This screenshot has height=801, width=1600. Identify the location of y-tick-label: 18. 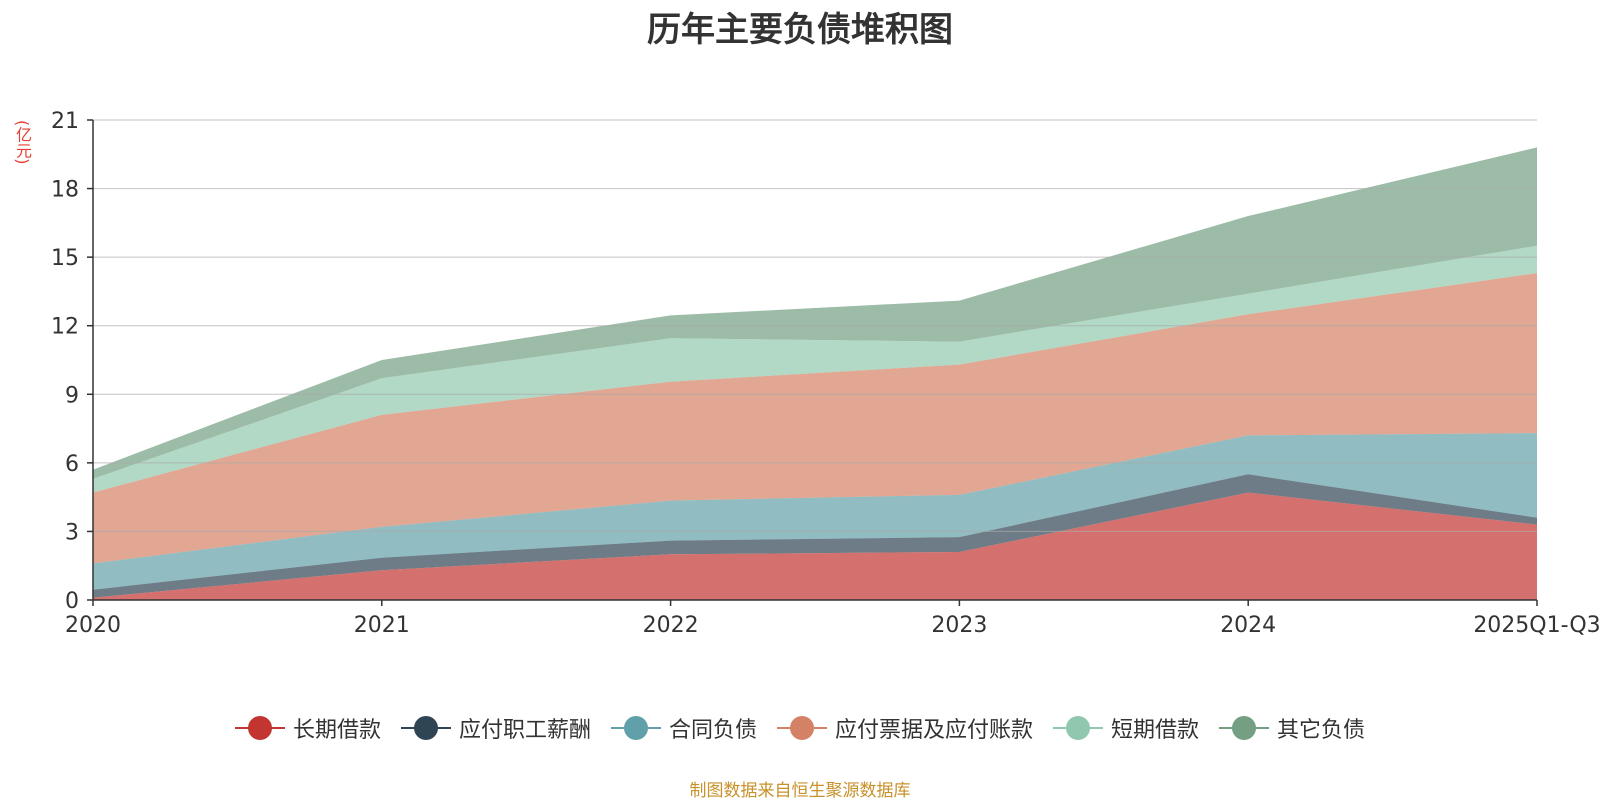
(65, 190).